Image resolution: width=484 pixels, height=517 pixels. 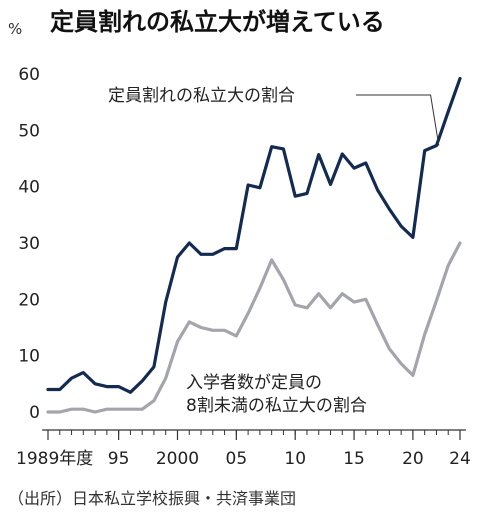 I want to click on annotation-gray-series-line1: 入学者数が定員の, so click(x=254, y=383).